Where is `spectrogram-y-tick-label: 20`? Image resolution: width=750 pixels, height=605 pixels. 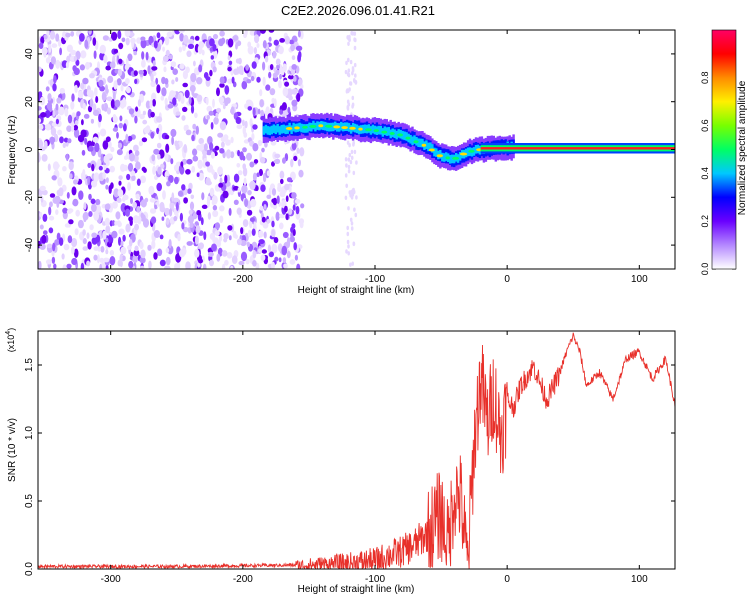
spectrogram-y-tick-label: 20 is located at coordinates (29, 102).